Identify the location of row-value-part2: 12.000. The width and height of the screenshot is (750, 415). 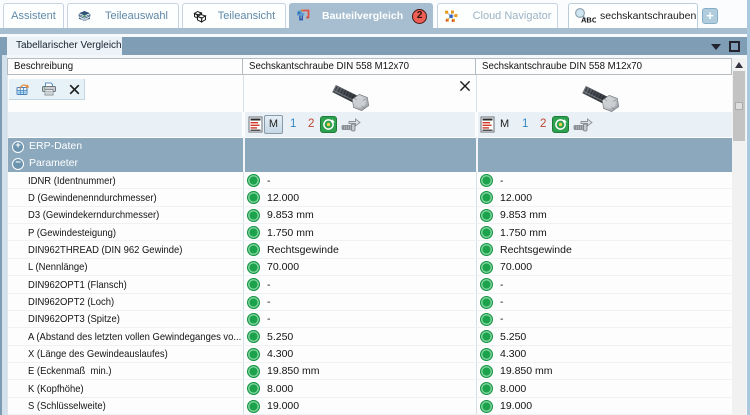
(516, 197).